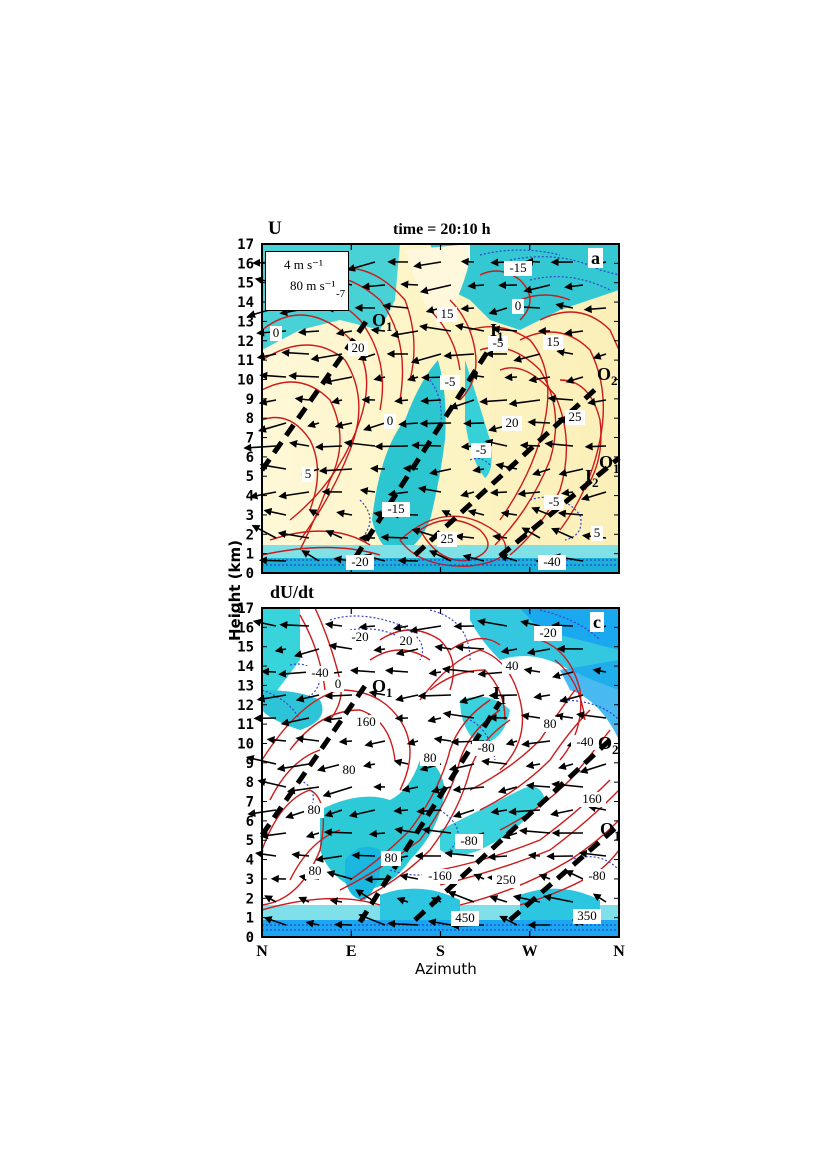  I want to click on y-tick-label: 17, so click(245, 609).